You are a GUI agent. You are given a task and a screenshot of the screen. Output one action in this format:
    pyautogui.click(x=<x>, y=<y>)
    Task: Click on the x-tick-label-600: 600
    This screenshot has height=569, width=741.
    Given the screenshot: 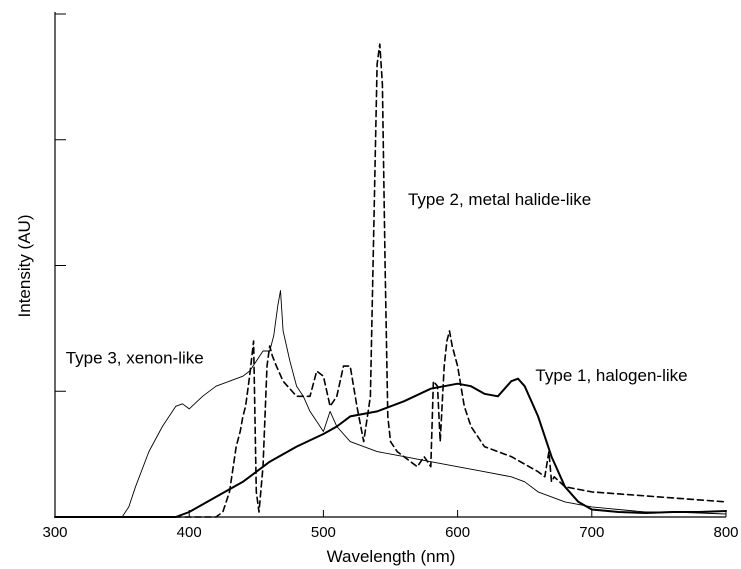 What is the action you would take?
    pyautogui.click(x=457, y=532)
    